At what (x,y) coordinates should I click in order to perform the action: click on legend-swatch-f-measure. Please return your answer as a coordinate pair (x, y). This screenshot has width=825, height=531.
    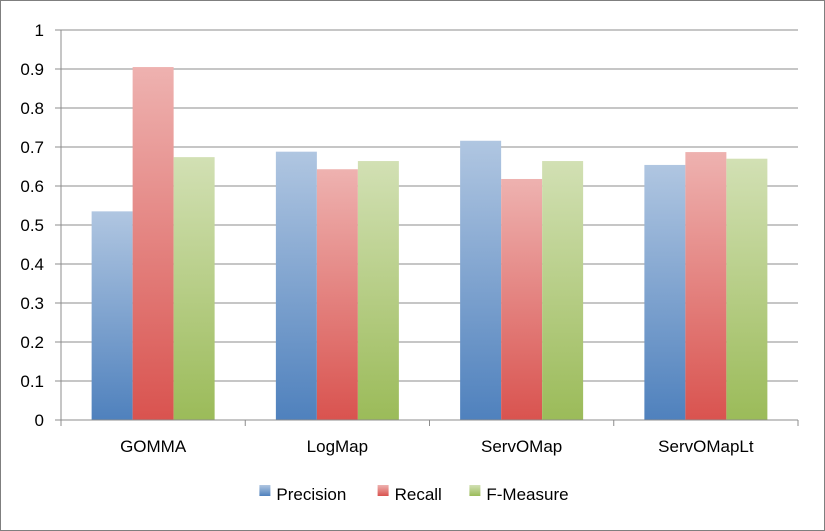
    Looking at the image, I should click on (475, 490).